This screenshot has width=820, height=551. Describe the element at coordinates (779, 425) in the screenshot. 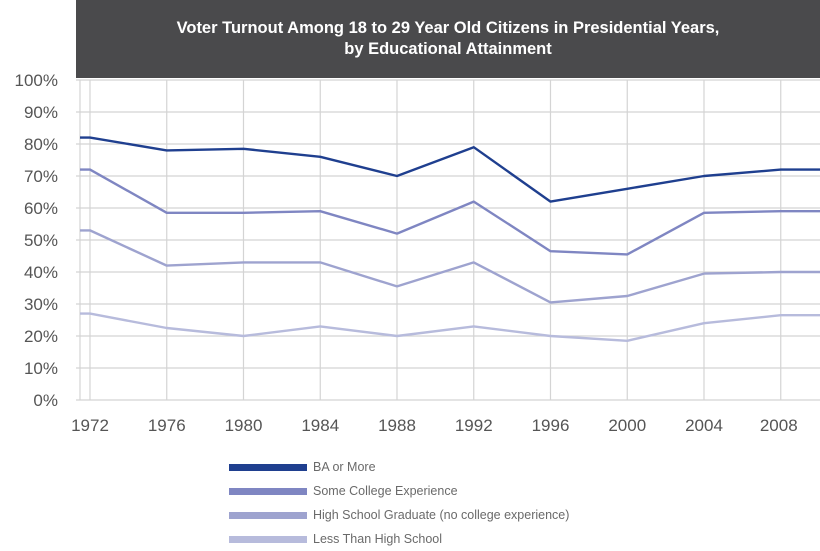

I see `x-tick-label: 2008` at that location.